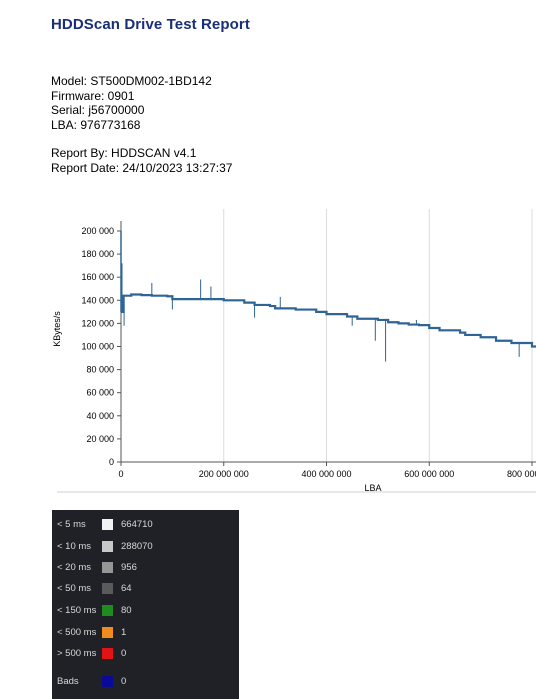  Describe the element at coordinates (521, 474) in the screenshot. I see `x-tick-label: 800 000 000` at that location.